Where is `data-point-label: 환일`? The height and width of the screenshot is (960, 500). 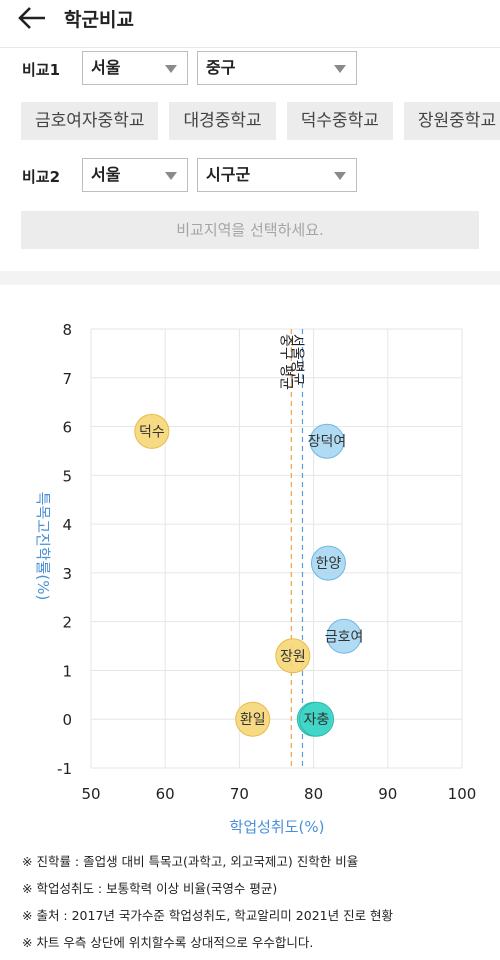
data-point-label: 환일 is located at coordinates (253, 720).